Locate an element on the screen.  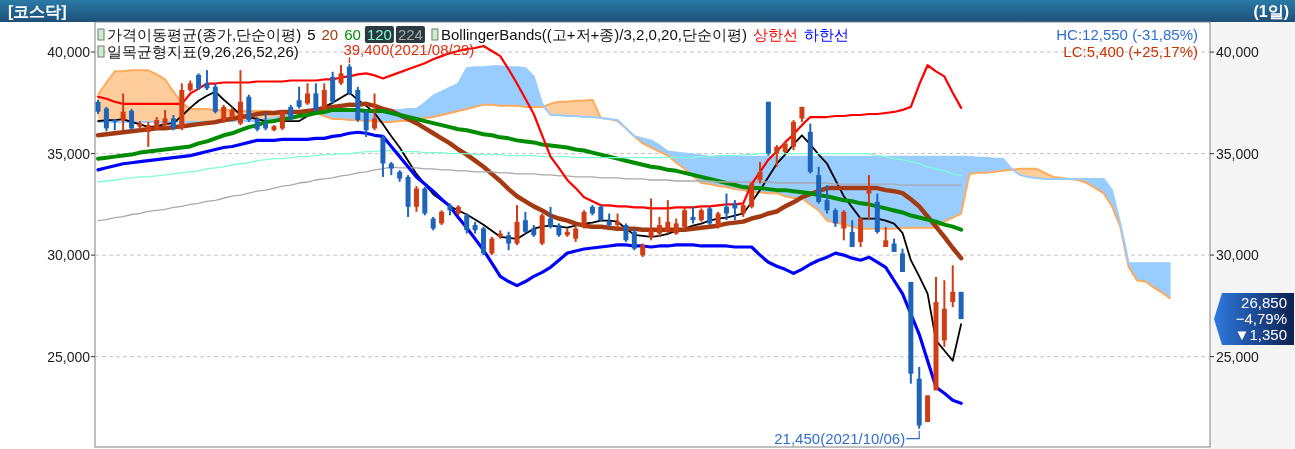
annotation: 21,450(2021/10/06) is located at coordinates (840, 438).